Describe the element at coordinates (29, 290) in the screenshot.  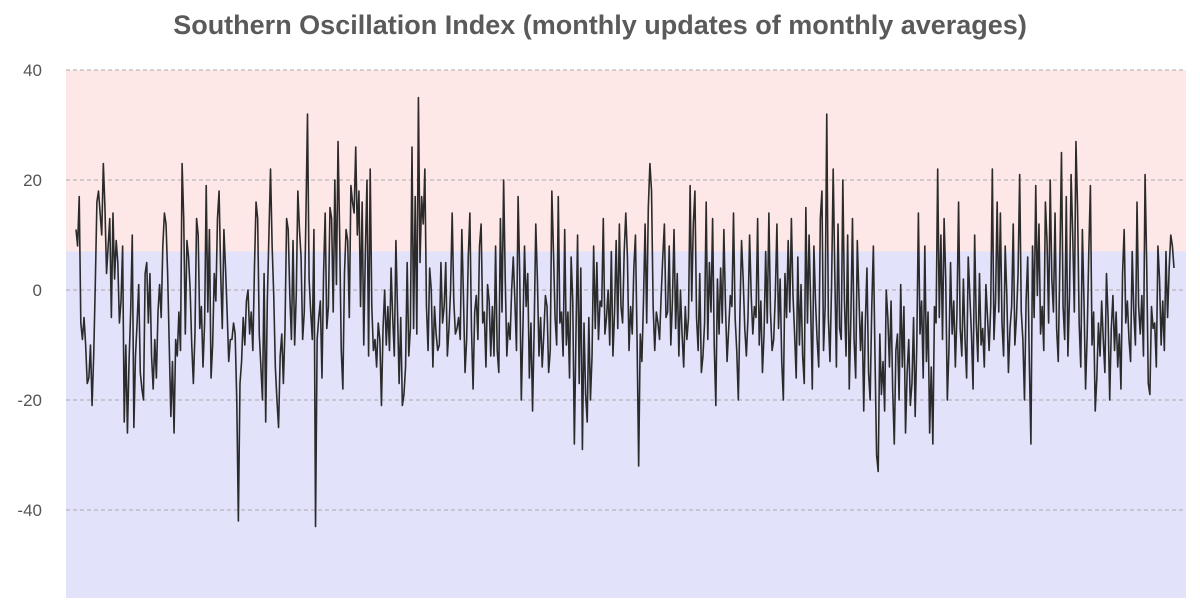
I see `y-tick-labels: 40 20 0 -20 -40` at that location.